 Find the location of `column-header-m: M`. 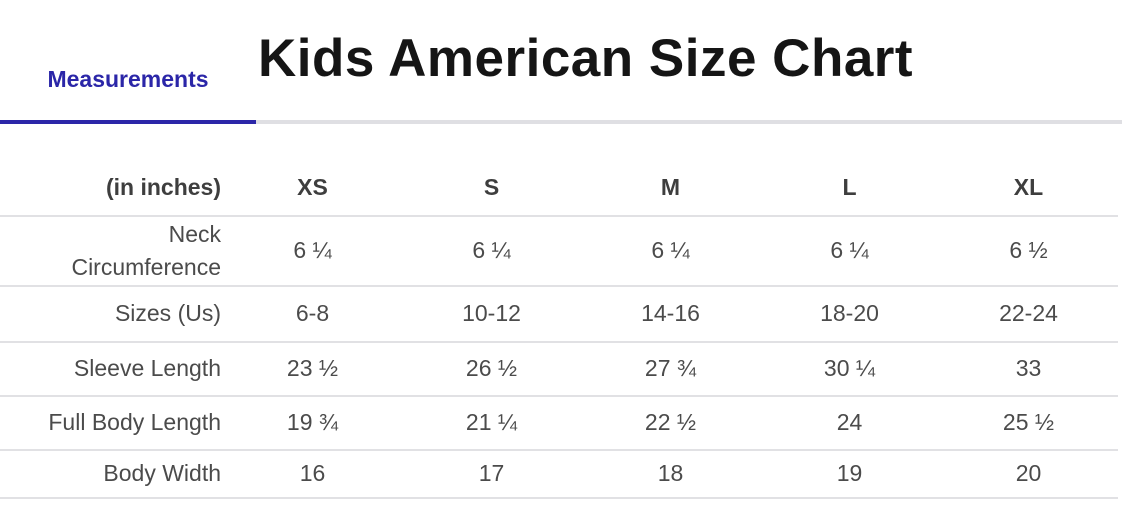

column-header-m: M is located at coordinates (670, 186).